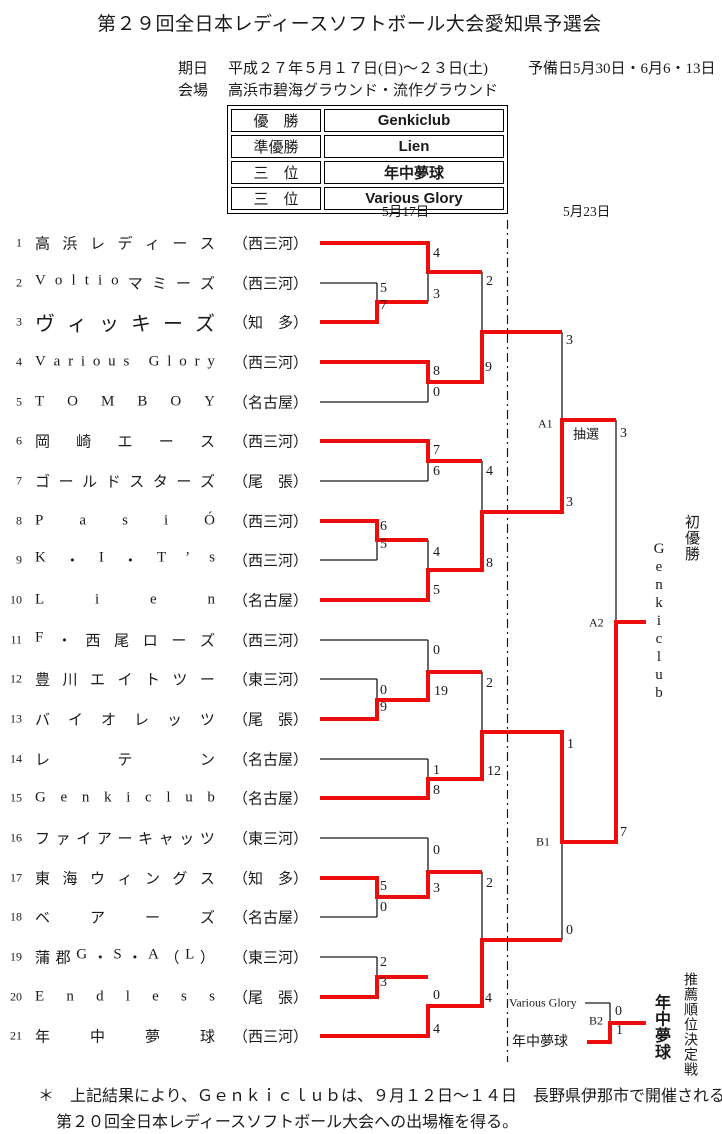 Image resolution: width=722 pixels, height=1134 pixels. What do you see at coordinates (19, 361) in the screenshot?
I see `team-seed: 4` at bounding box center [19, 361].